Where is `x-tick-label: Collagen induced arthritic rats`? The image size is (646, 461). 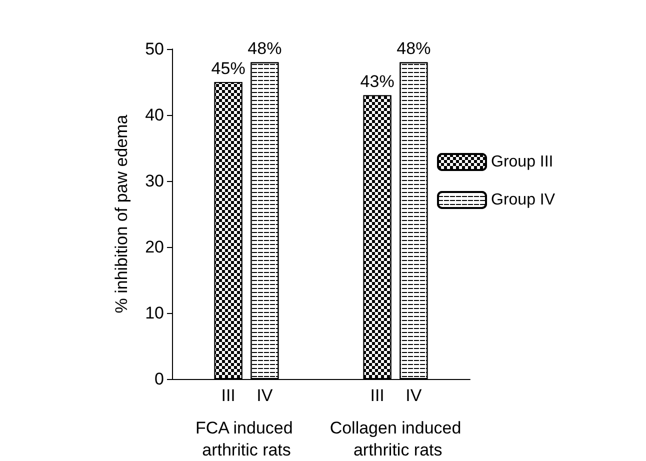
x-tick-label: Collagen induced arthritic rats is located at coordinates (396, 439).